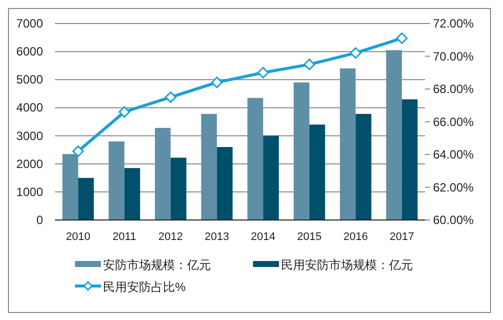  Describe the element at coordinates (30, 51) in the screenshot. I see `y-tick-label: 6000` at that location.